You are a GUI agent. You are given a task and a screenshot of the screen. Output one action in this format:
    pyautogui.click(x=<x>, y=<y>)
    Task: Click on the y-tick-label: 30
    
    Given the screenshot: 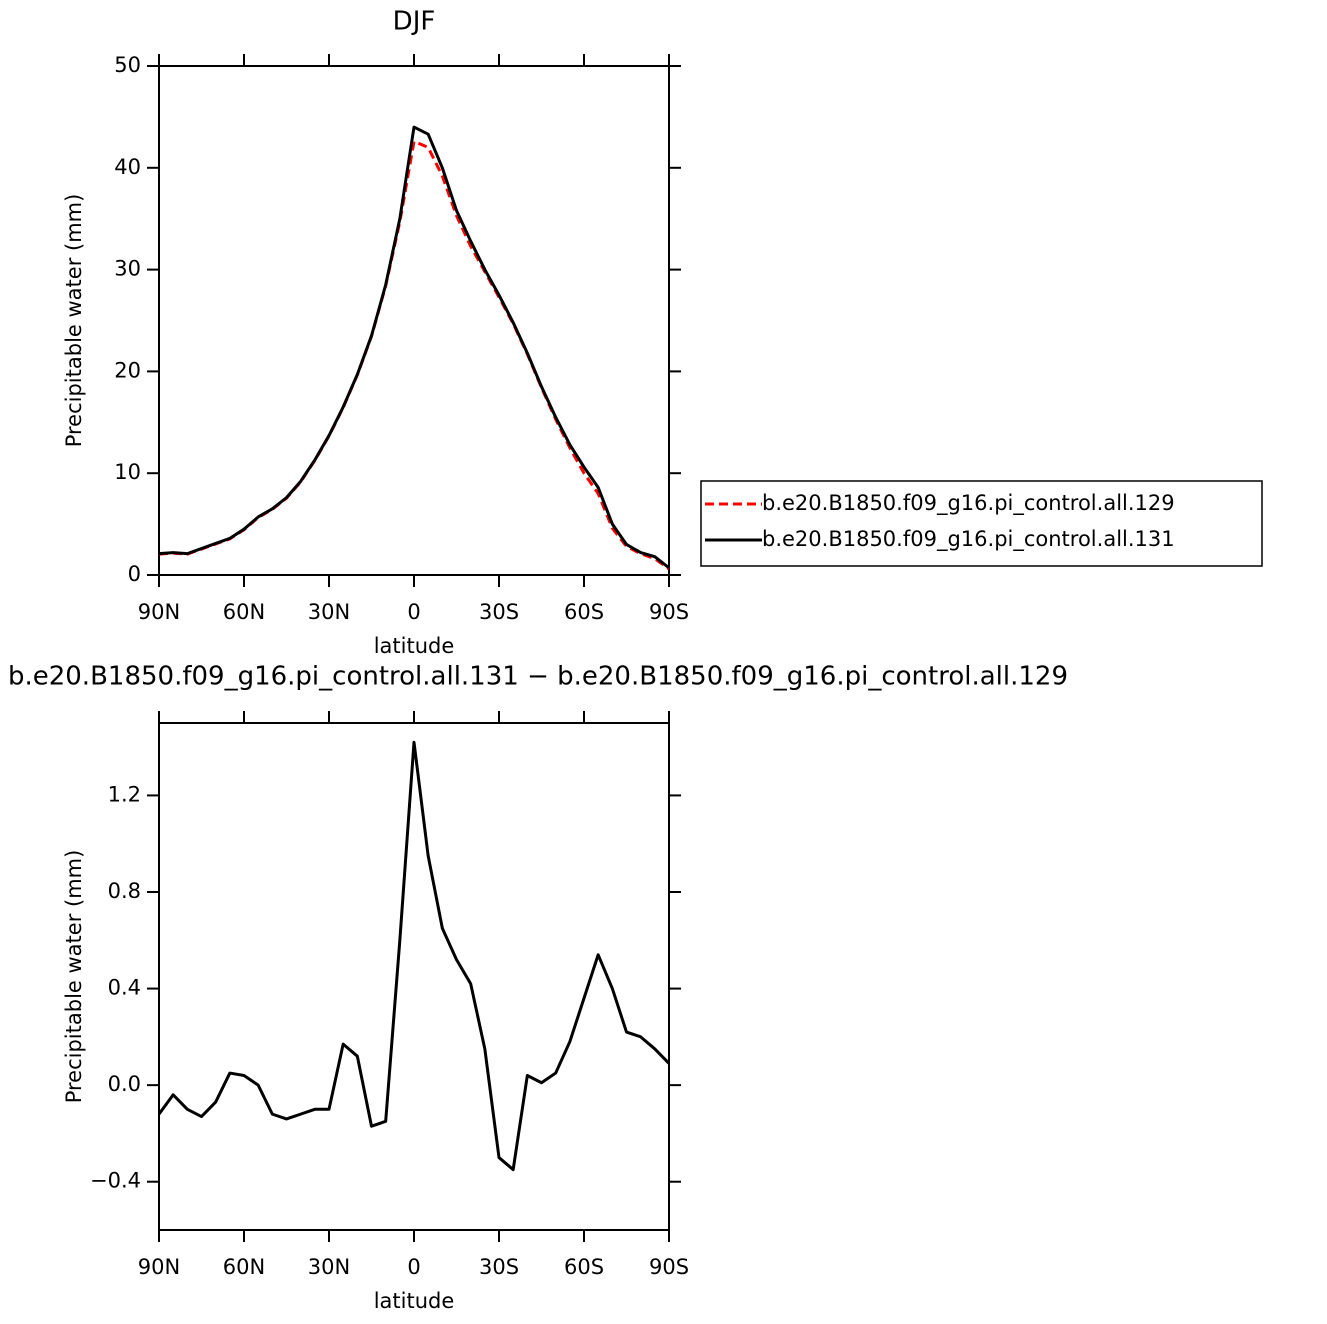 What is the action you would take?
    pyautogui.click(x=127, y=269)
    